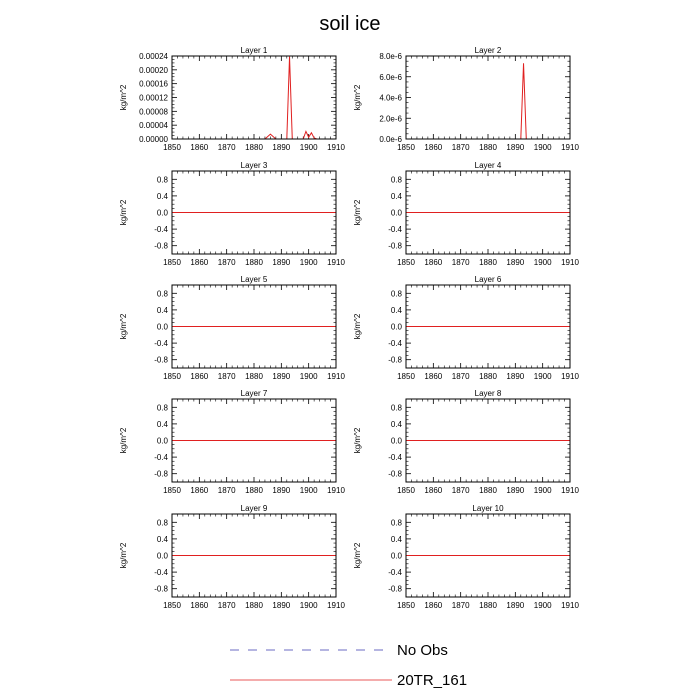 The height and width of the screenshot is (700, 700). What do you see at coordinates (254, 165) in the screenshot?
I see `panel-title: Layer 3` at bounding box center [254, 165].